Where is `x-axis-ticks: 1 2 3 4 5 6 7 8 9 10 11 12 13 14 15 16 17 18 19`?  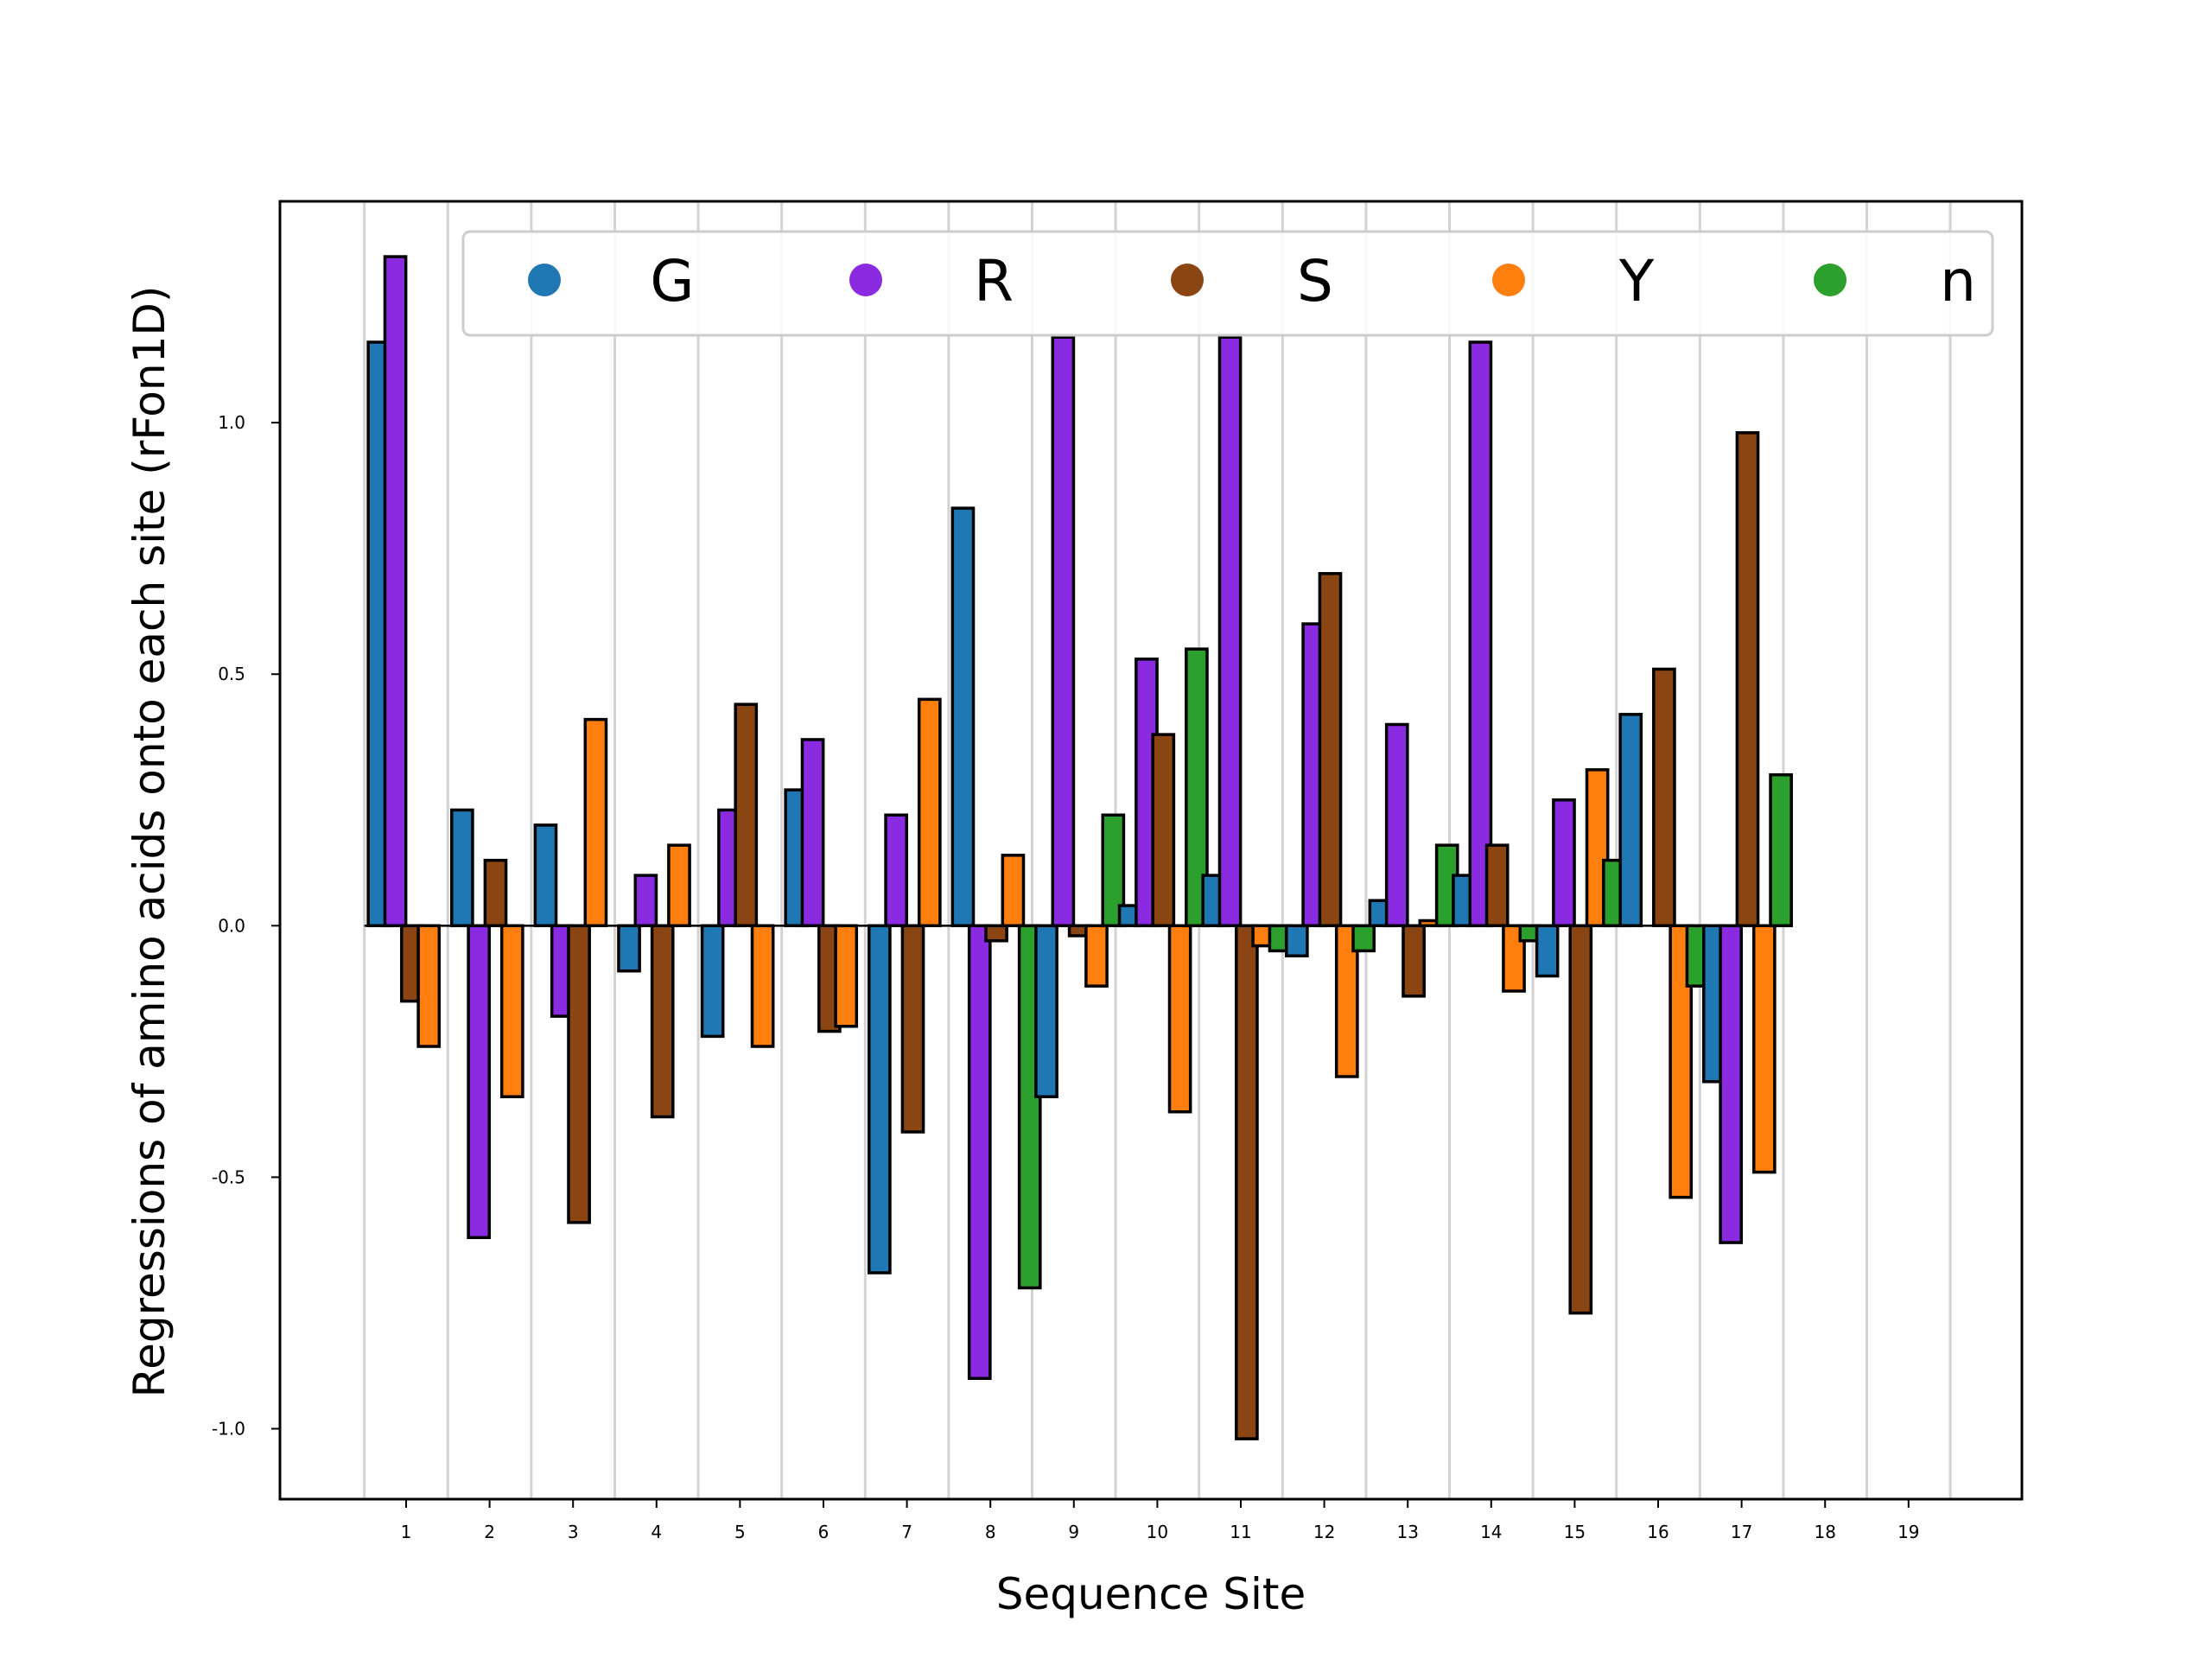 x-axis-ticks: 1 2 3 4 5 6 7 8 9 10 11 12 13 14 15 16 17 18 19 is located at coordinates (1160, 1520).